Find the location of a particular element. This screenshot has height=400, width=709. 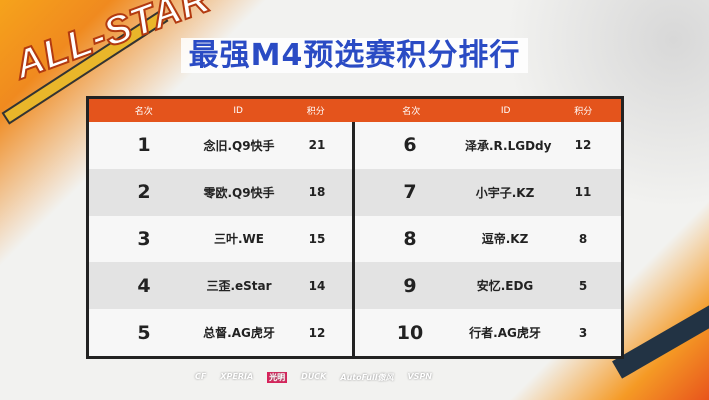

player-id-cell: 总督.AG虎牙 is located at coordinates (239, 333).